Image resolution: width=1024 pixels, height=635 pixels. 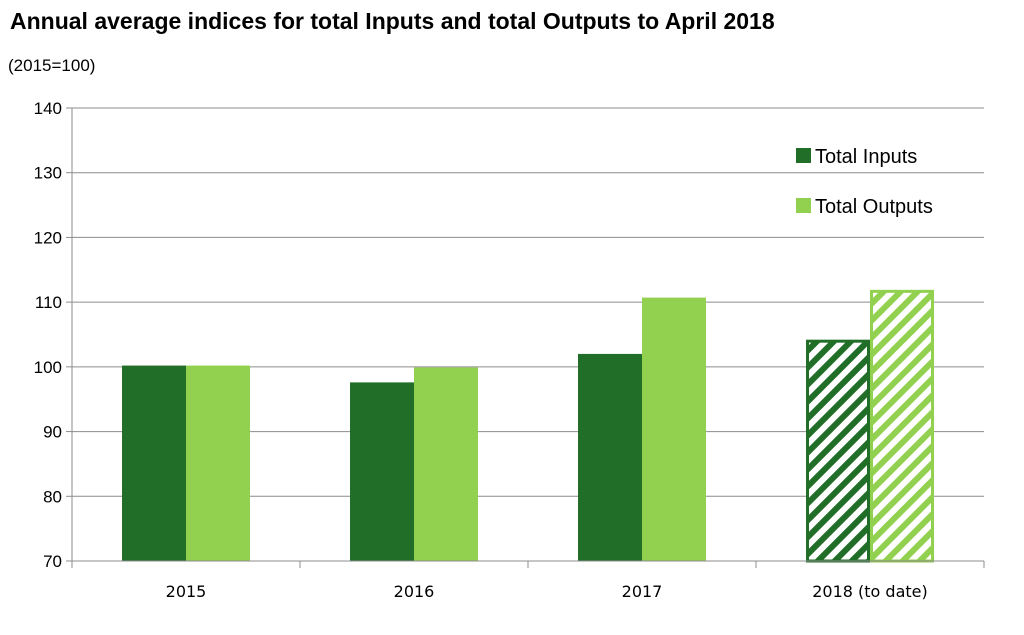 I want to click on y-tick-label: 130, so click(x=48, y=173).